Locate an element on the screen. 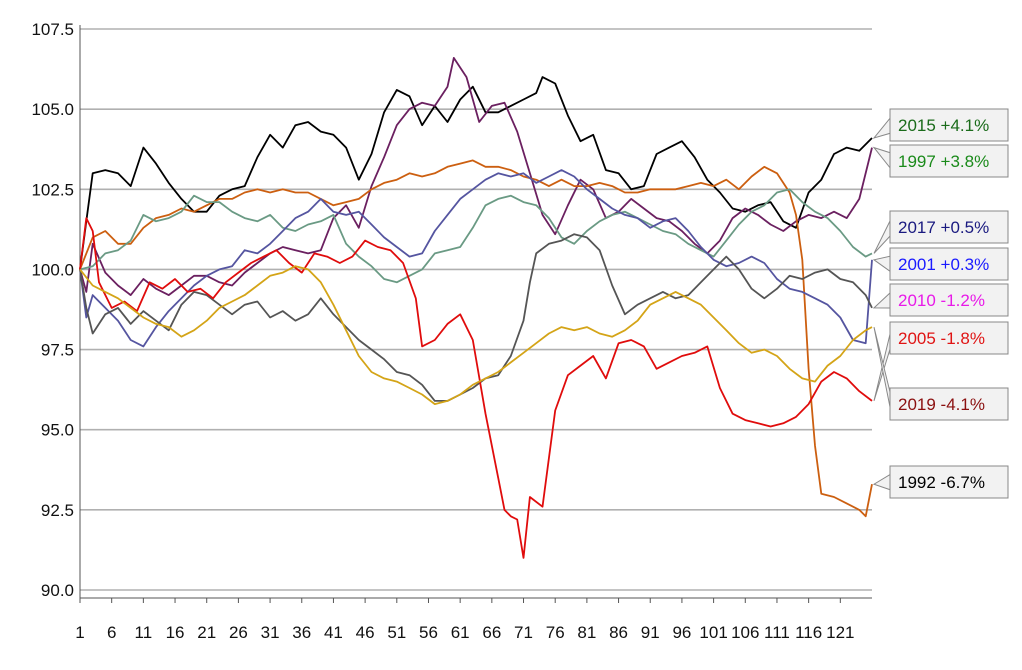 This screenshot has width=1022, height=670. legend-callout-2010: 2010 -1.2% is located at coordinates (940, 300).